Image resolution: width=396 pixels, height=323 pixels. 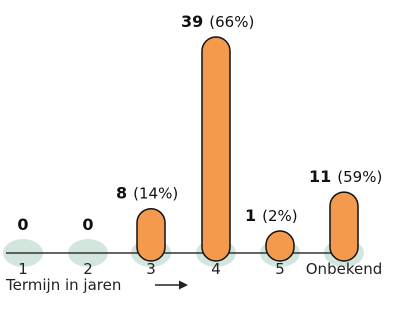 What do you see at coordinates (344, 269) in the screenshot?
I see `category-label-Onbekend: Onbekend` at bounding box center [344, 269].